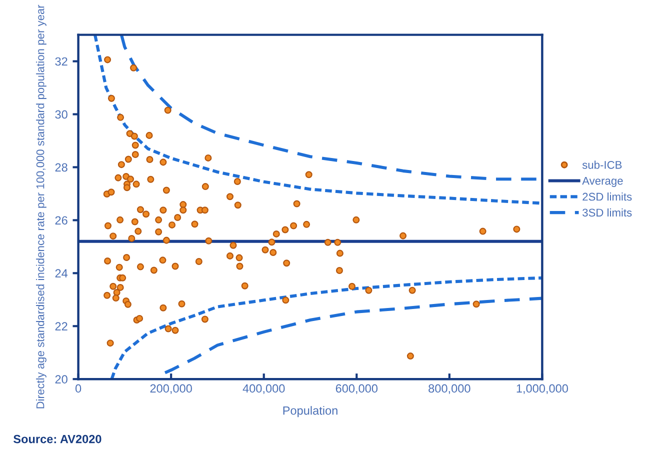 This screenshot has height=464, width=658. Describe the element at coordinates (58, 439) in the screenshot. I see `source-note: Source: AV2020` at that location.